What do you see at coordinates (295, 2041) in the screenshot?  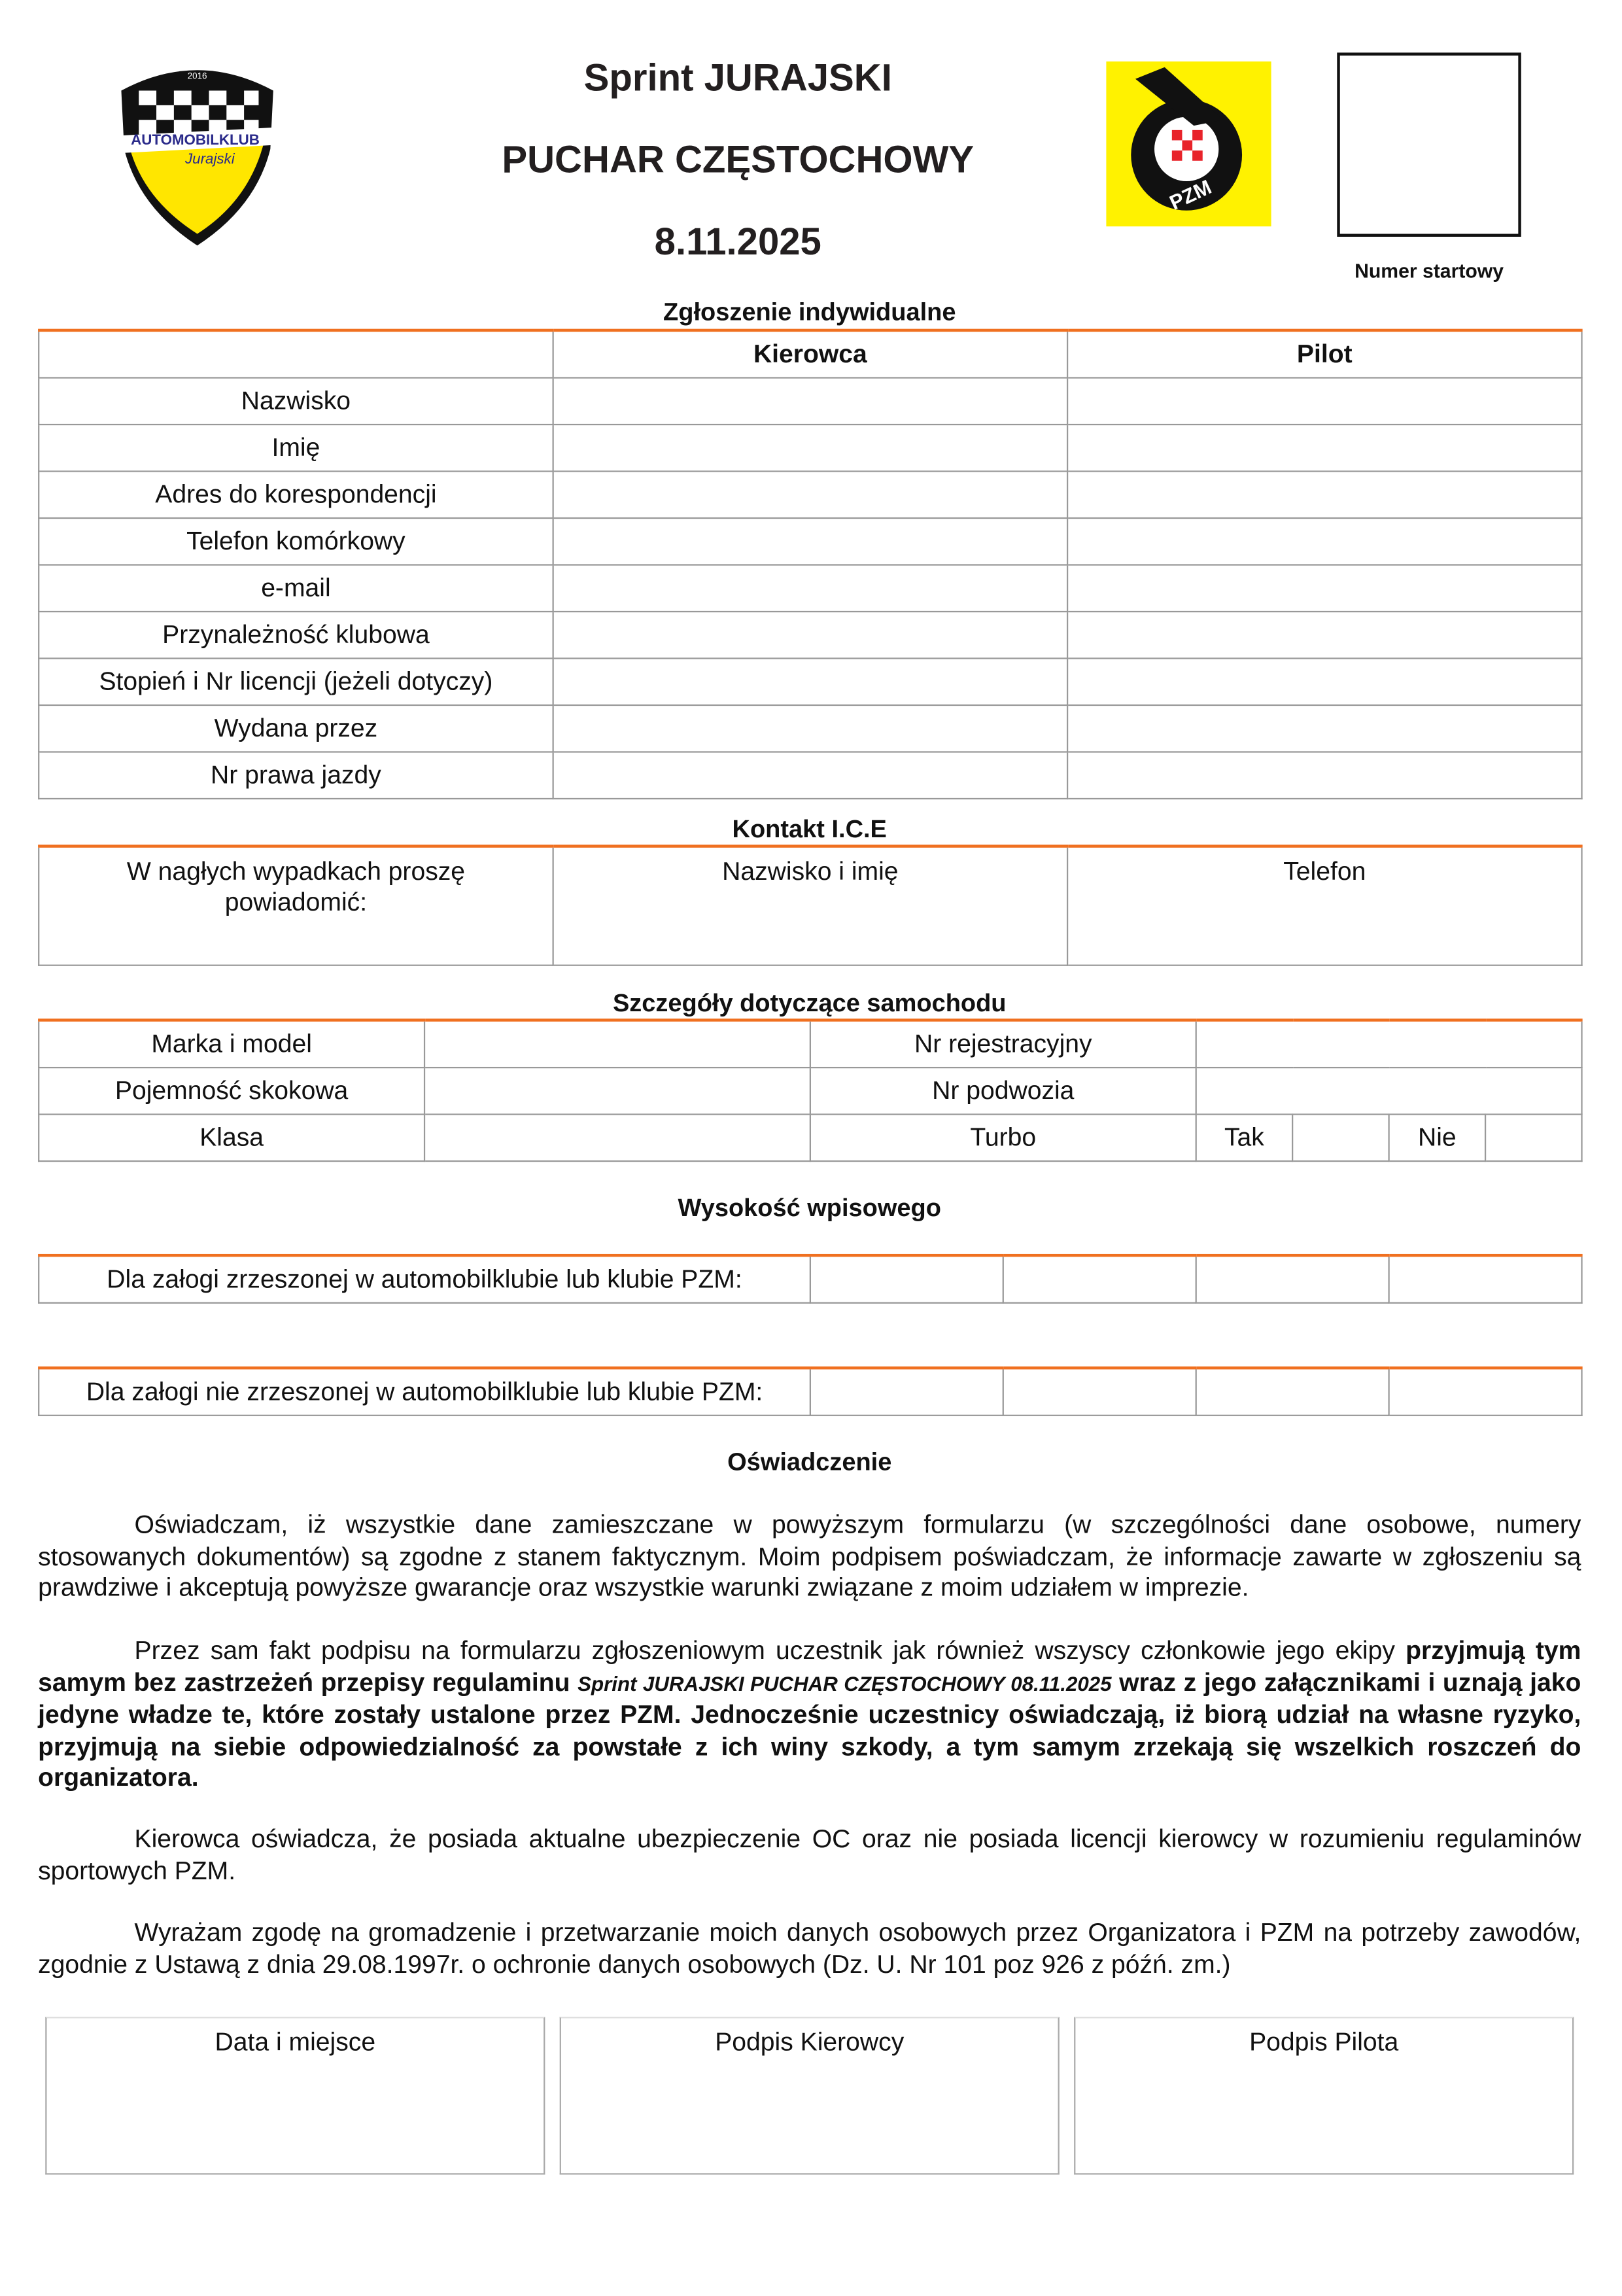 I see `signature-label: Data i miejsce` at bounding box center [295, 2041].